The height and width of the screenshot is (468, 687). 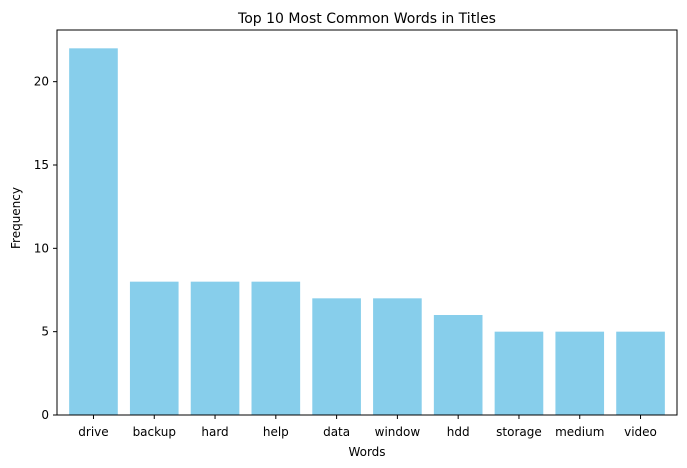 I want to click on x-tick-label: video, so click(x=640, y=432).